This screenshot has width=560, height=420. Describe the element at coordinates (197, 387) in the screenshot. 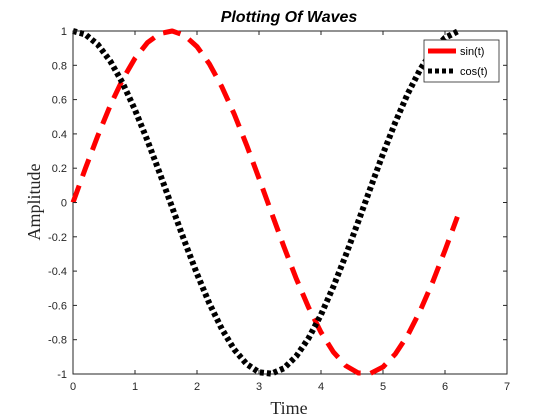

I see `x-tick-label: 2` at that location.